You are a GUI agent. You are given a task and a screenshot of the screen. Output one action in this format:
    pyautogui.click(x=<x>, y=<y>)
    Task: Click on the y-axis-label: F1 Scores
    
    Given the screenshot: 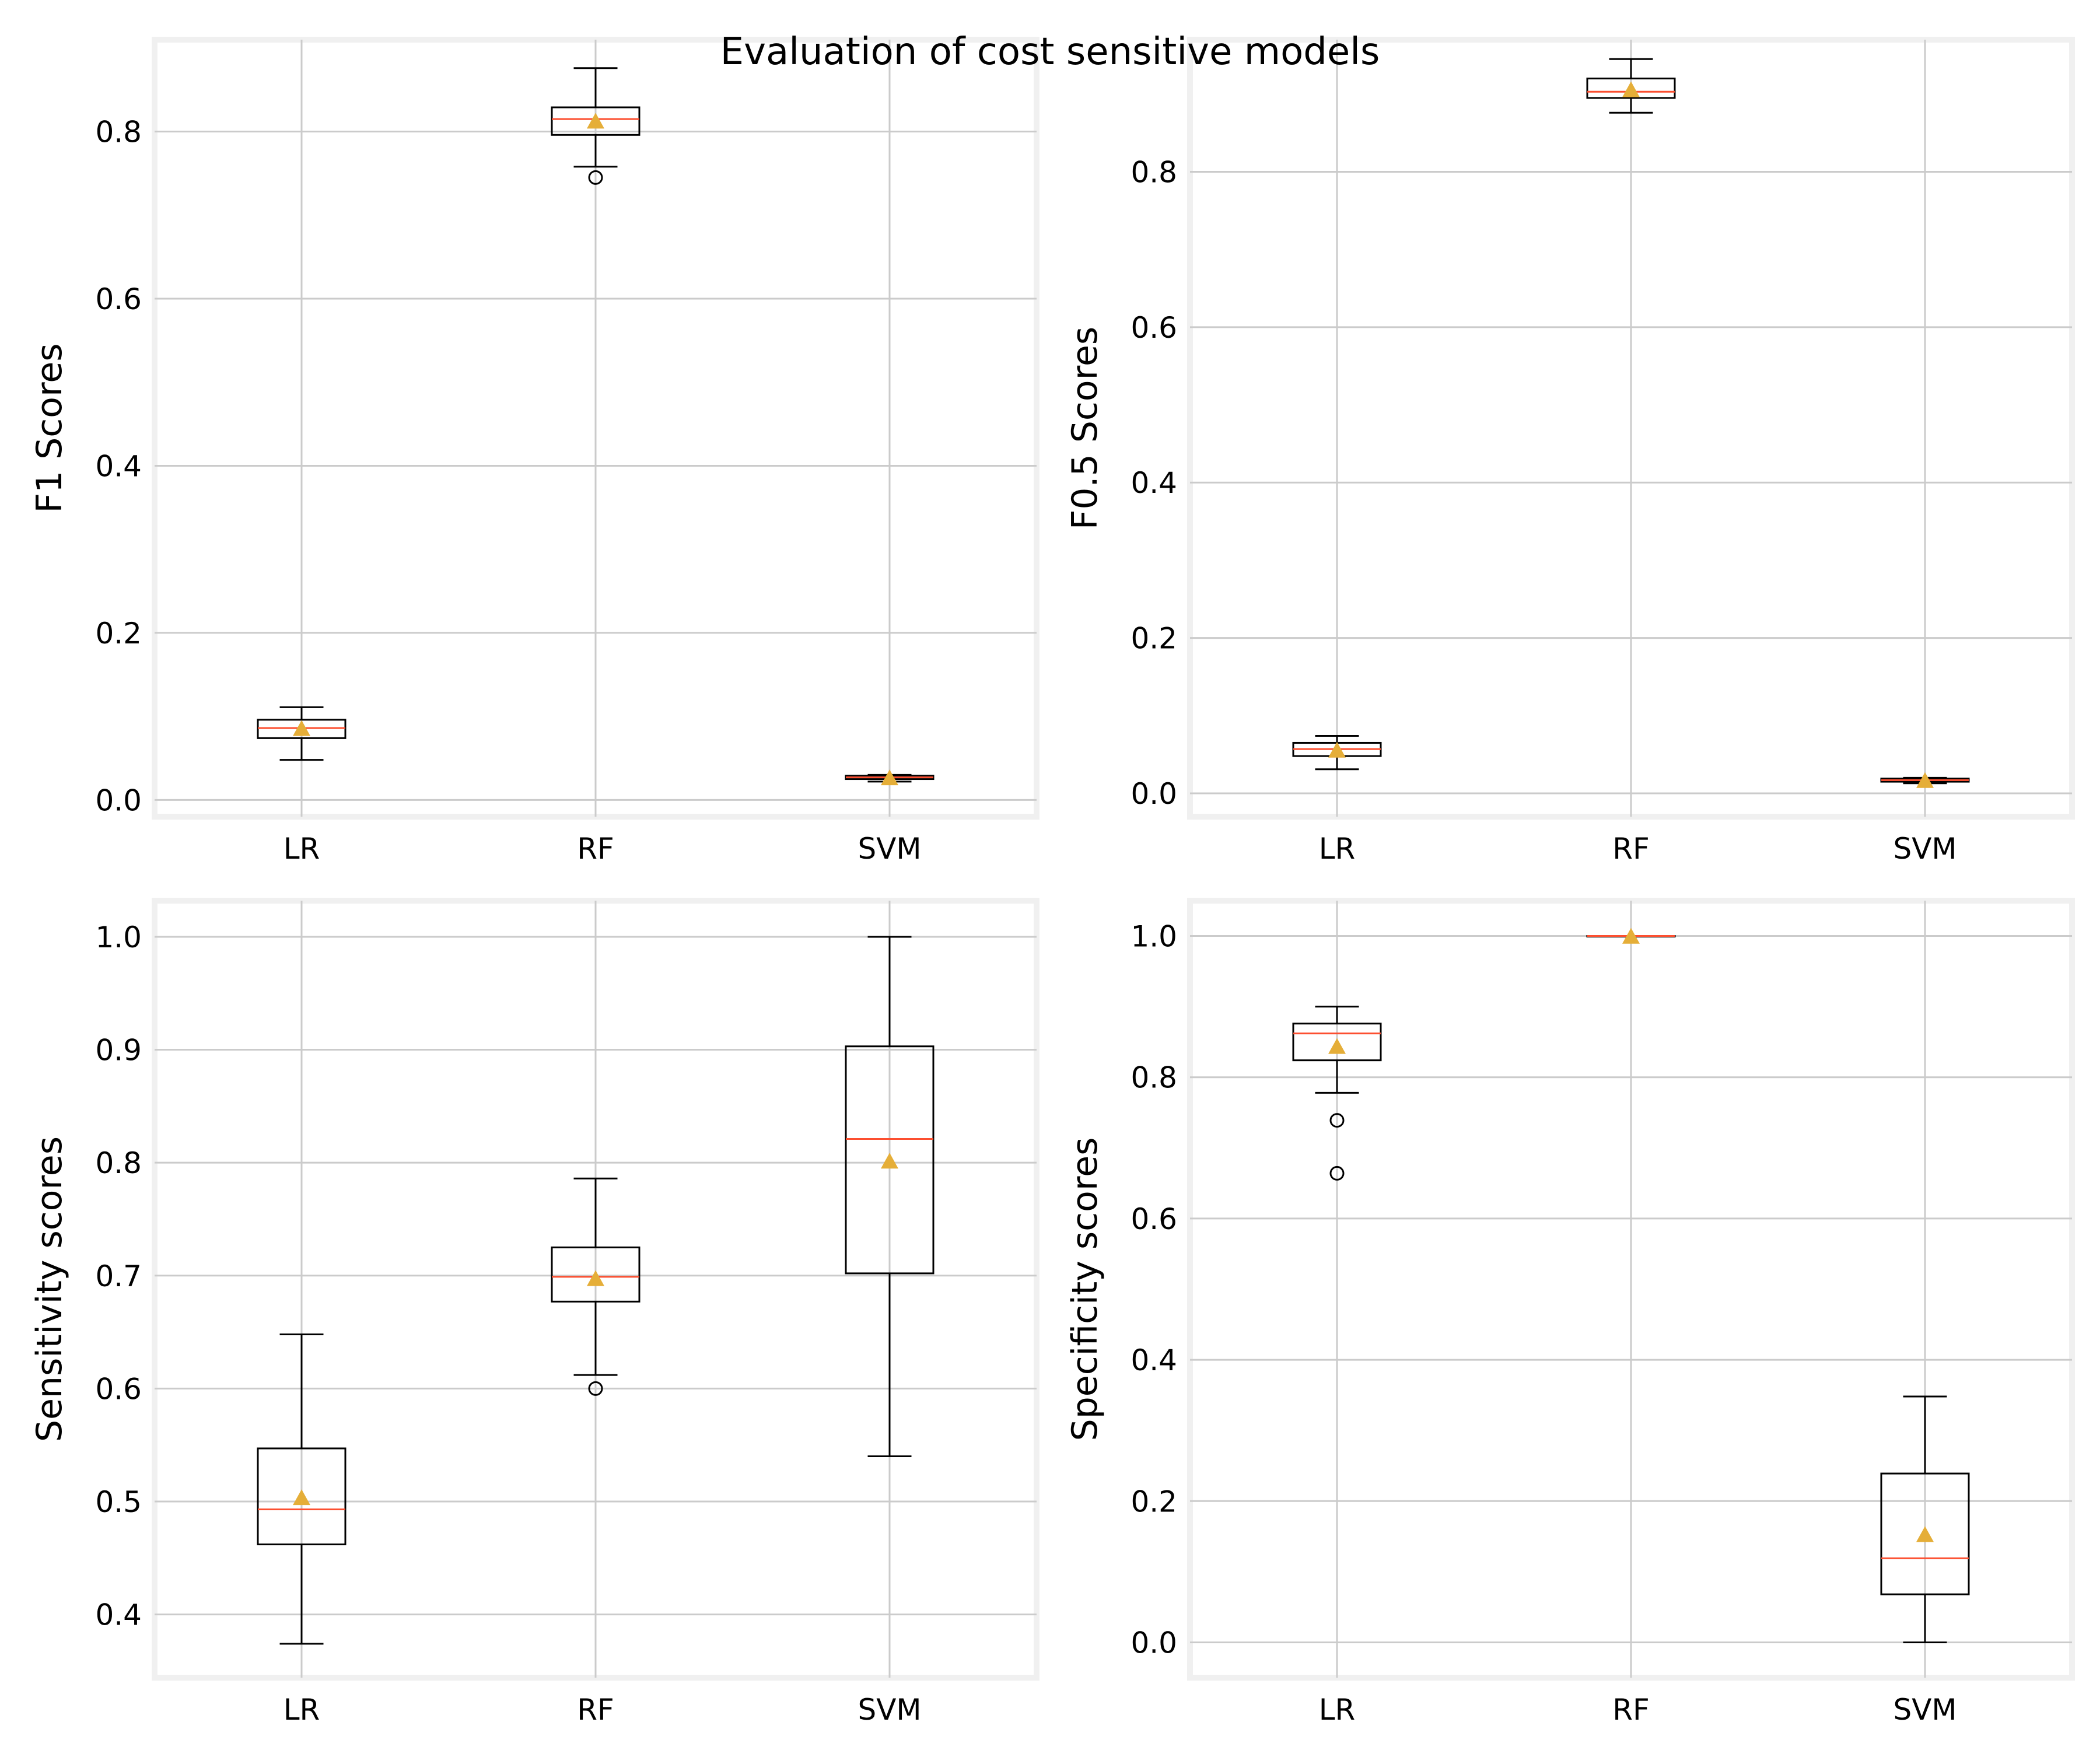 What is the action you would take?
    pyautogui.click(x=49, y=428)
    